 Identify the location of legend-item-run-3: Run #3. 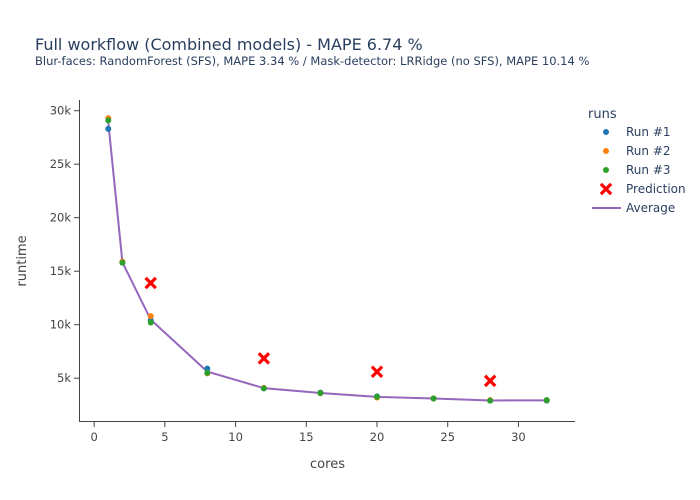
(637, 170).